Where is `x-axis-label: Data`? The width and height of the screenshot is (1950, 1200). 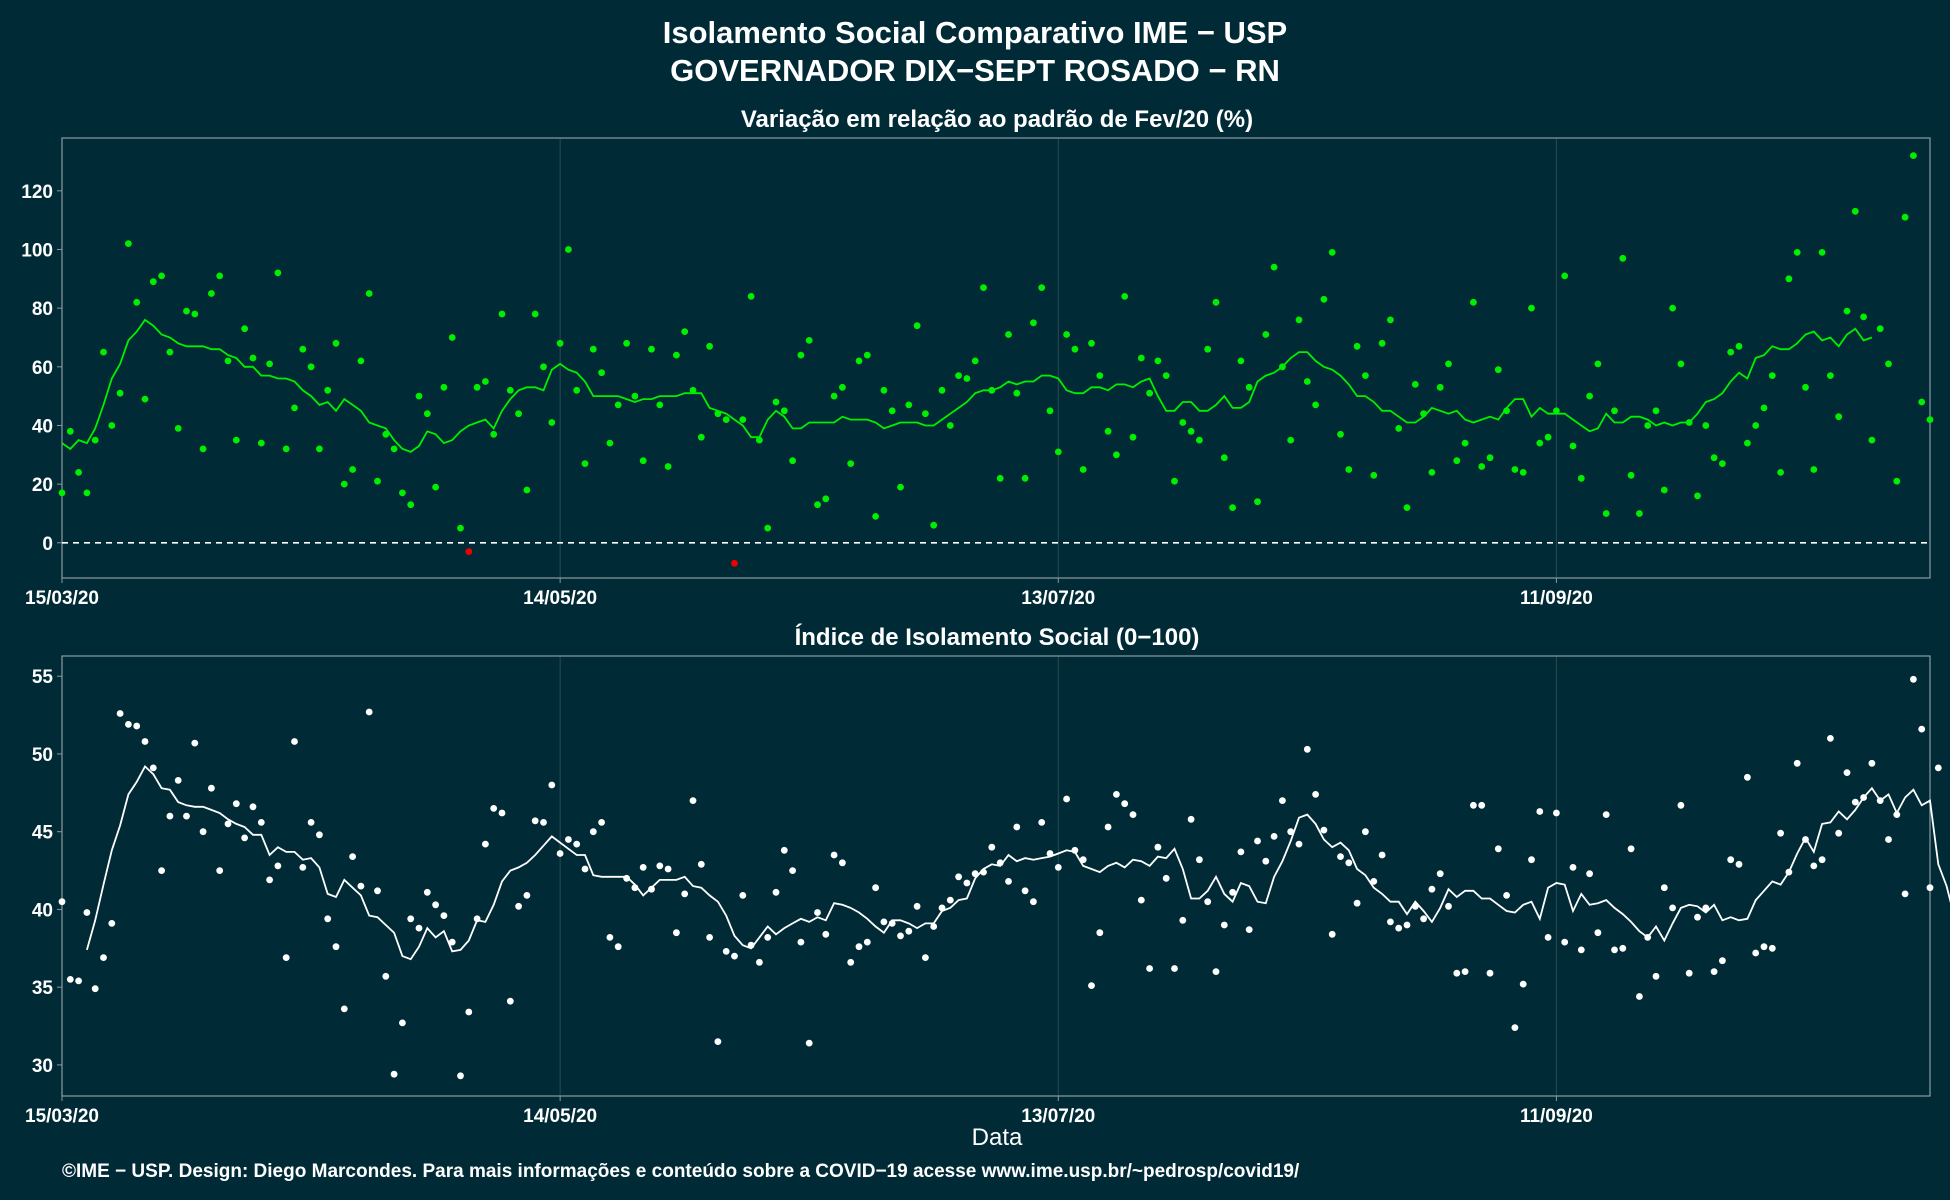 x-axis-label: Data is located at coordinates (997, 1137).